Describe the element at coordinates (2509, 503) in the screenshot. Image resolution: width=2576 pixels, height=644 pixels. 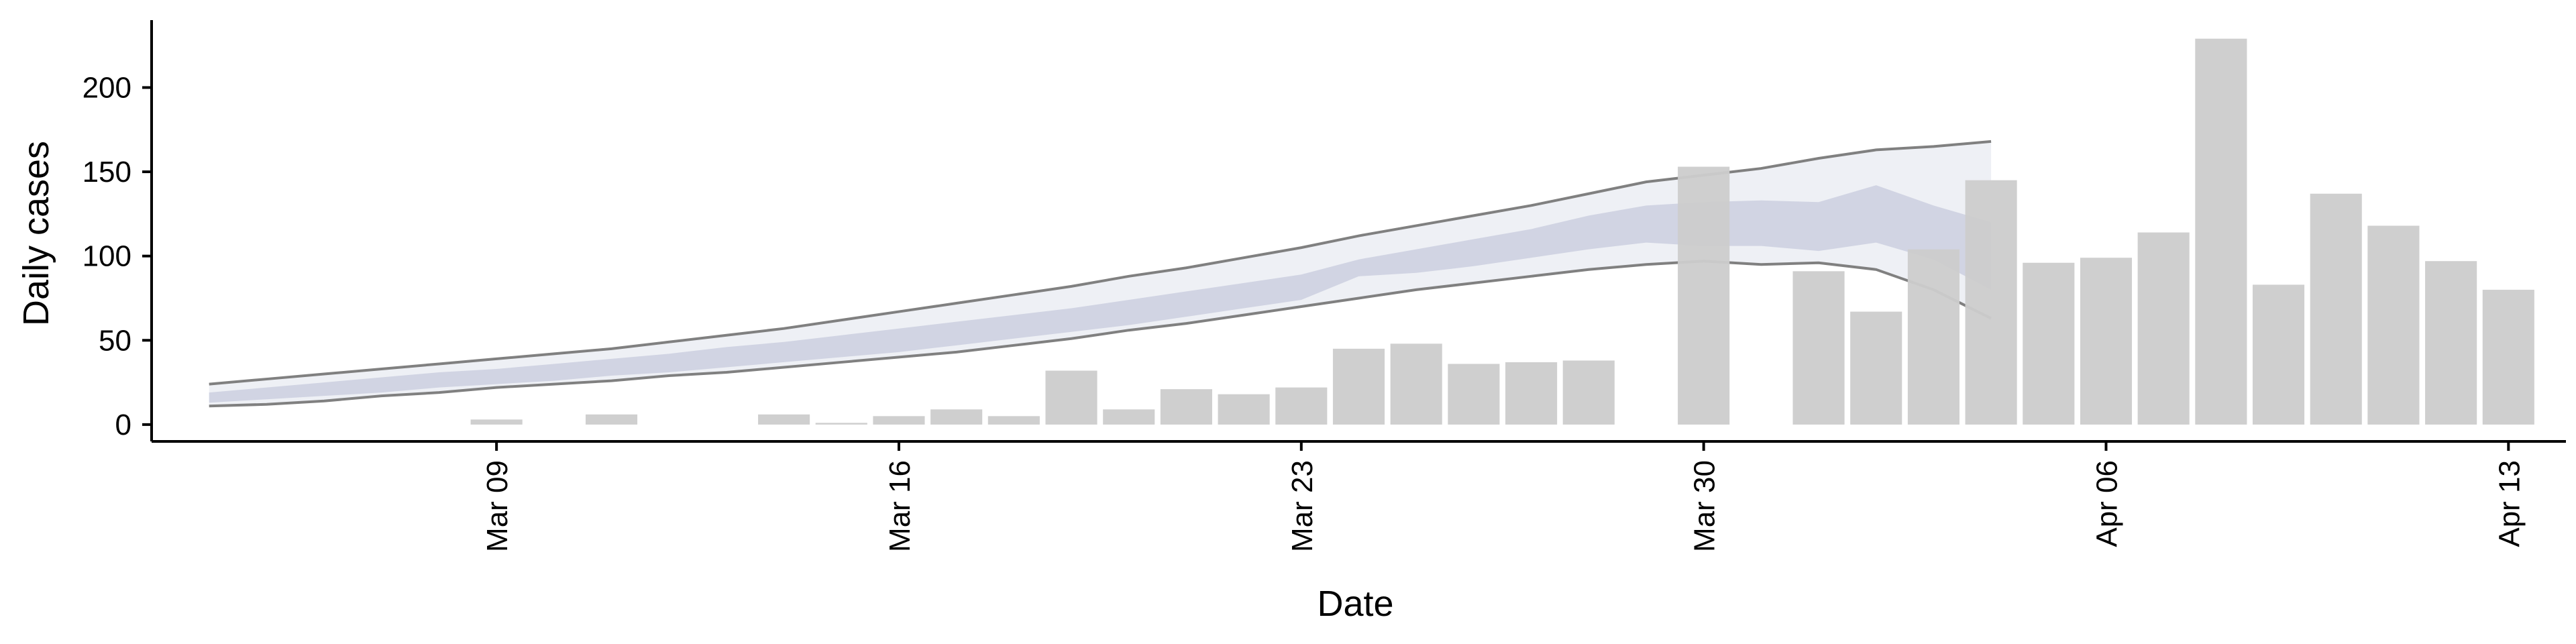
I see `x-tick-label: Apr 13` at that location.